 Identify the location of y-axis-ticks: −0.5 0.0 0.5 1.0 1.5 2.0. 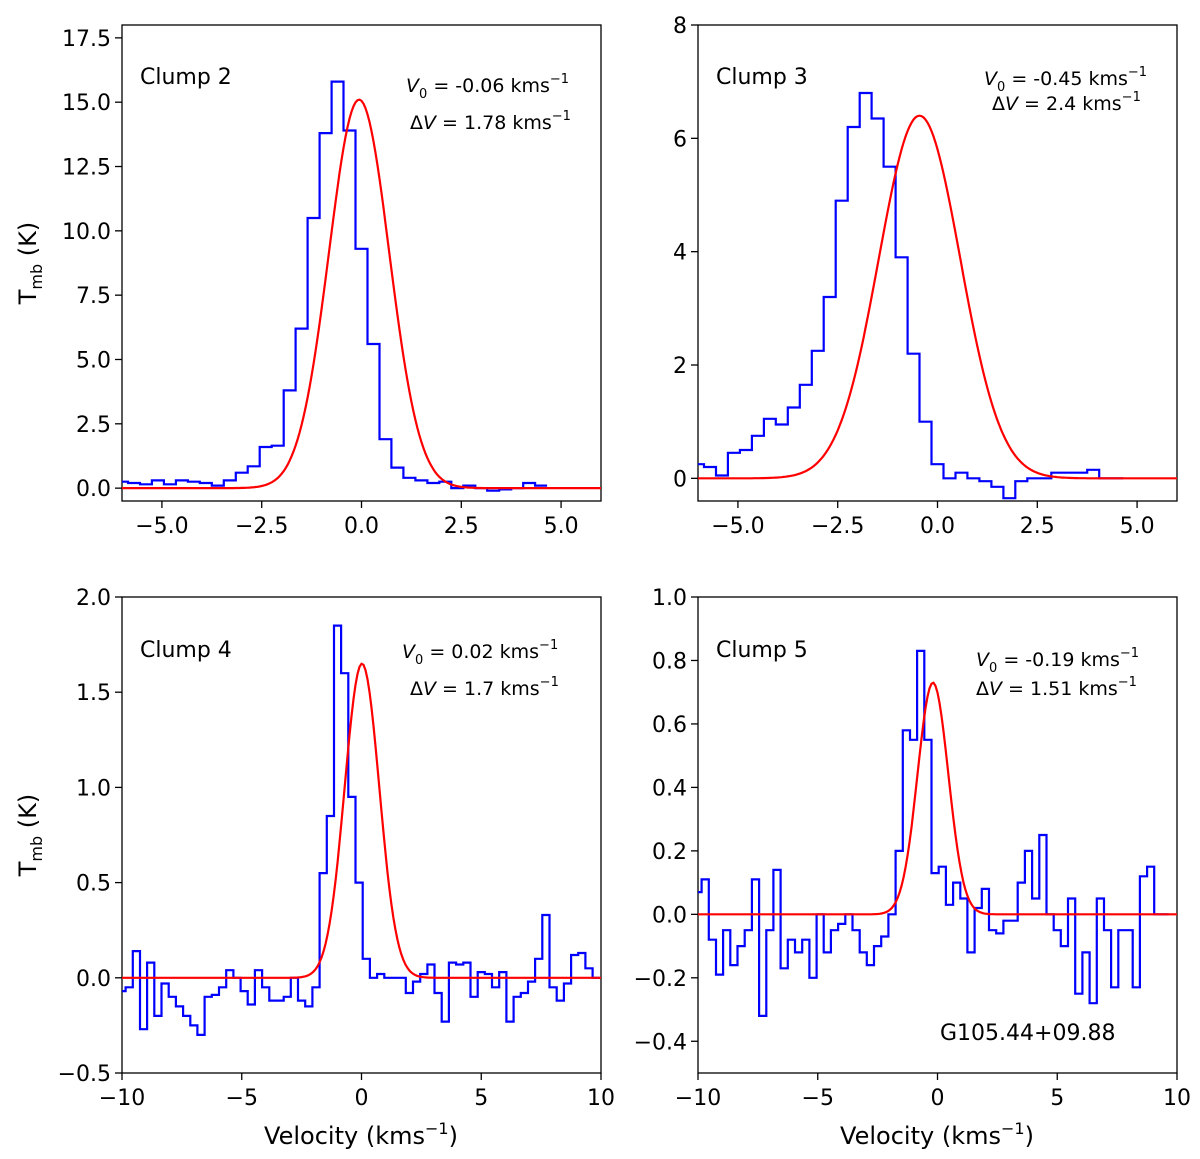
(90, 836).